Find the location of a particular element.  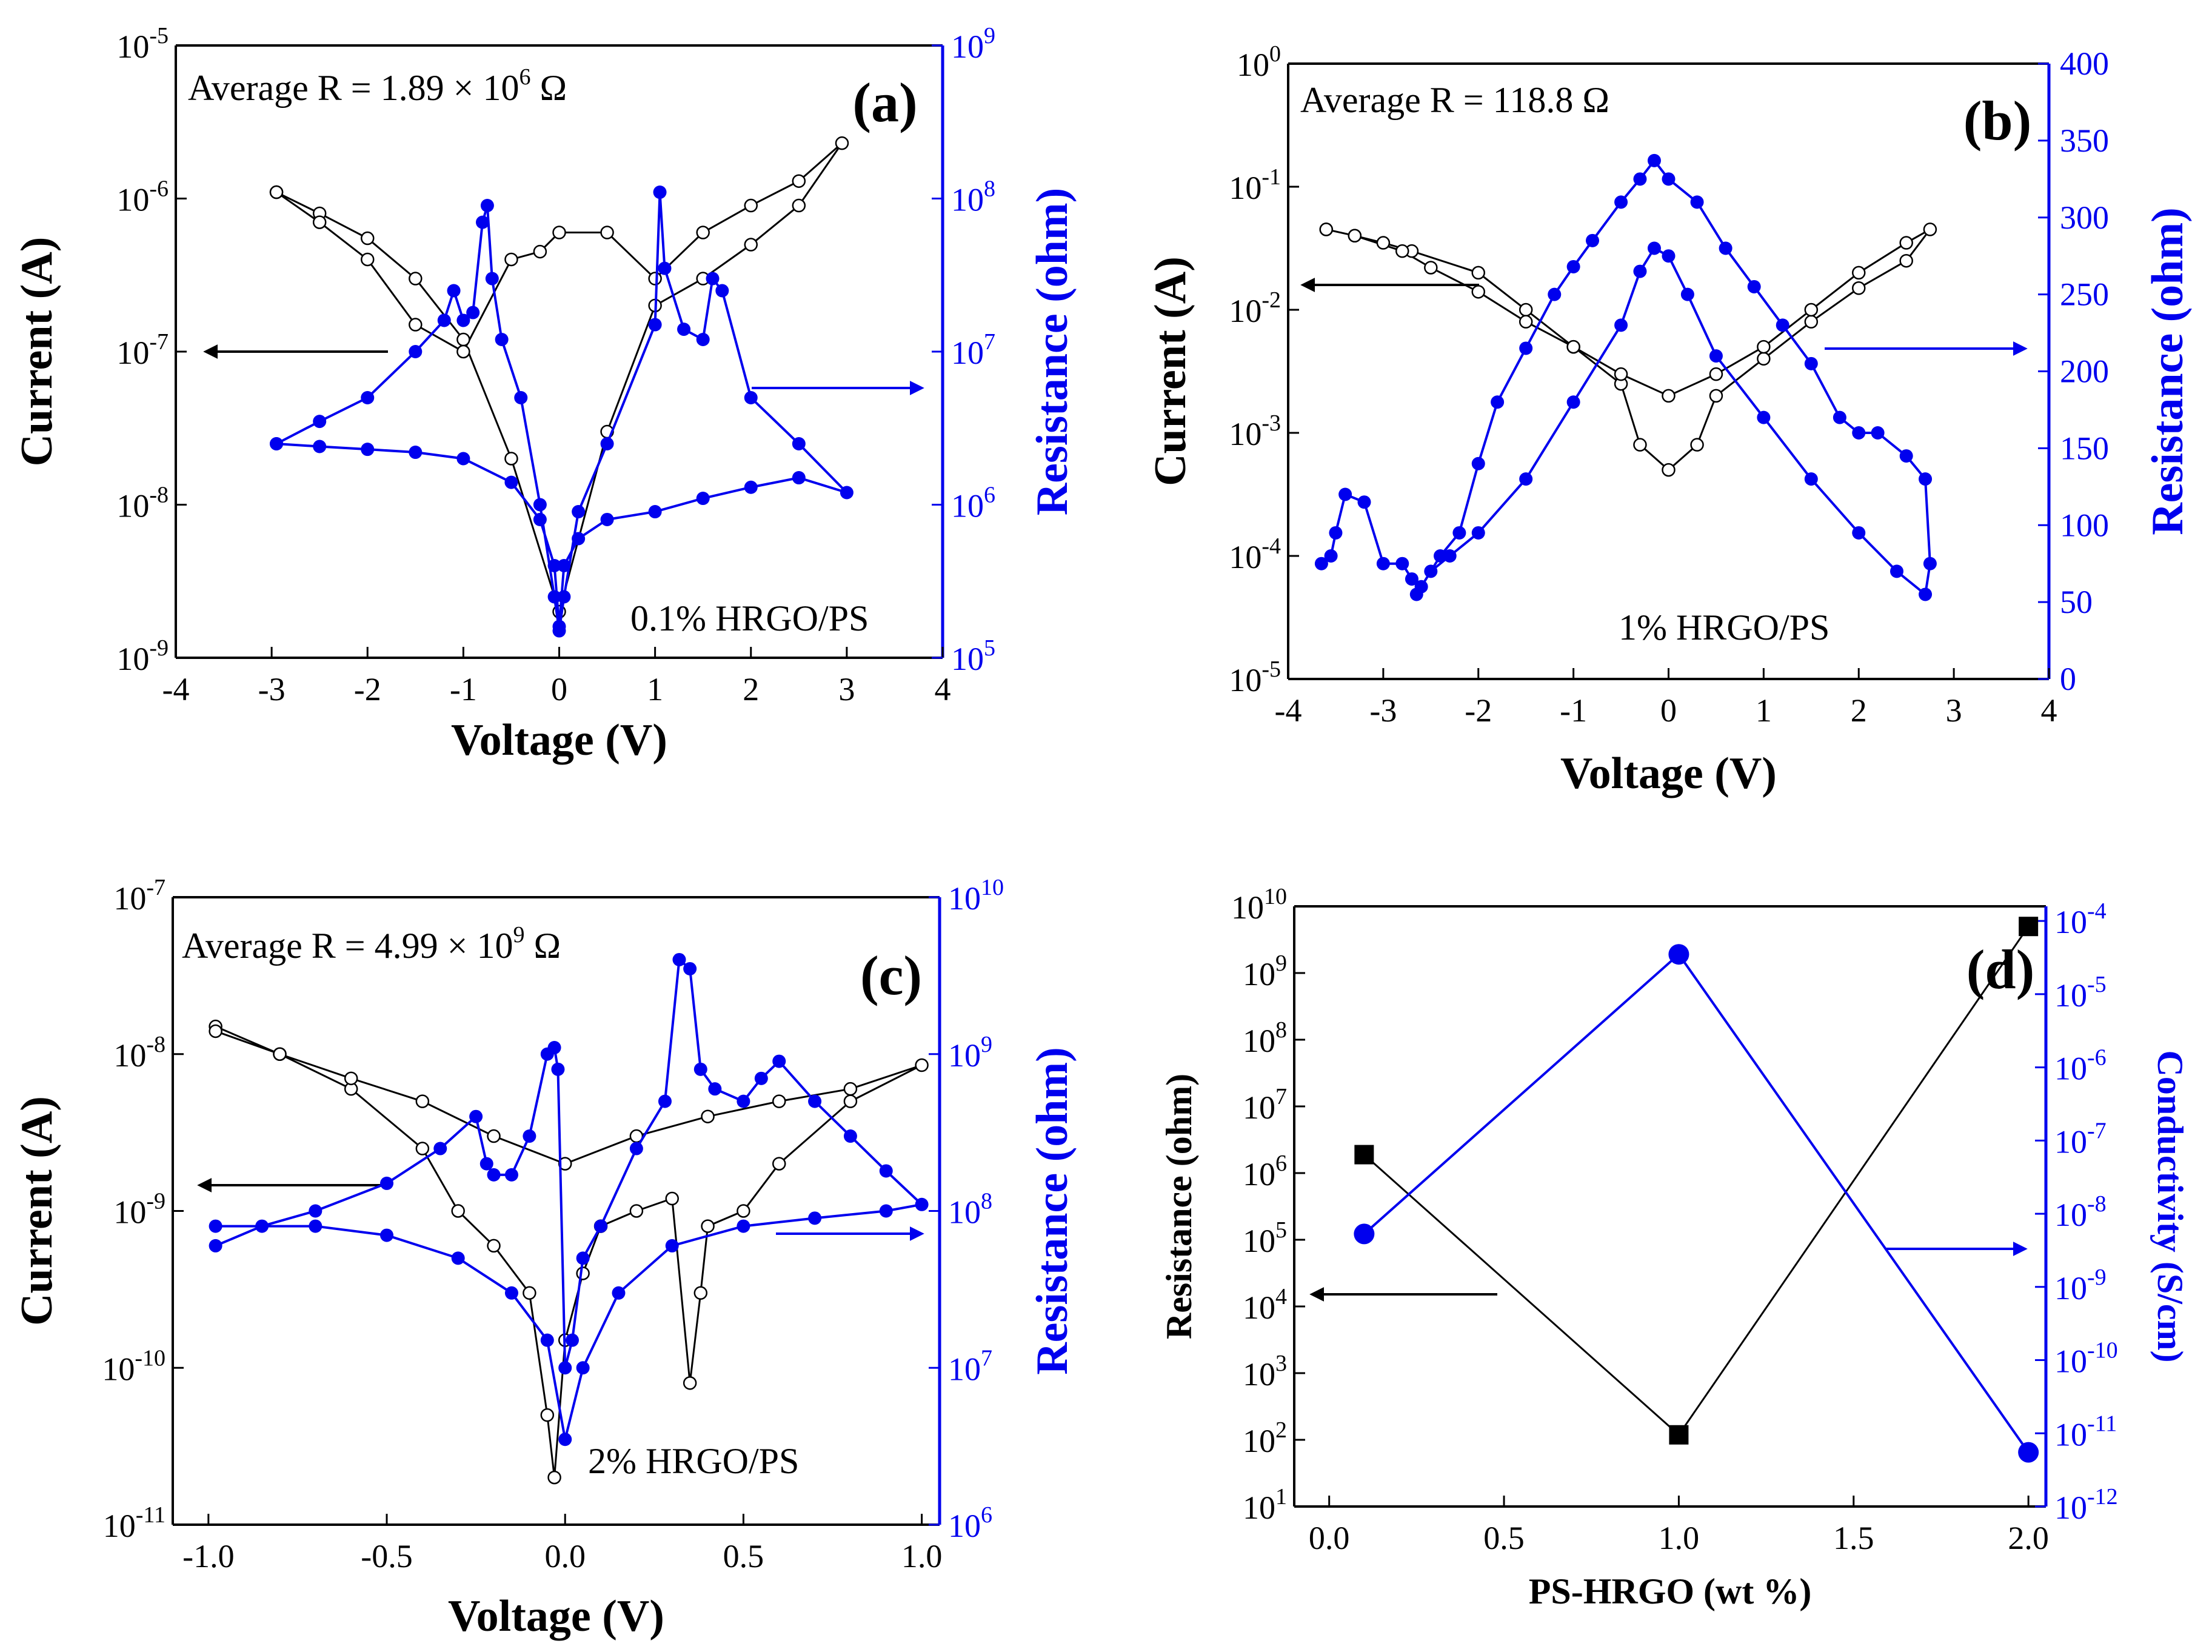

y-right-tick-label: 100 is located at coordinates (2084, 525).